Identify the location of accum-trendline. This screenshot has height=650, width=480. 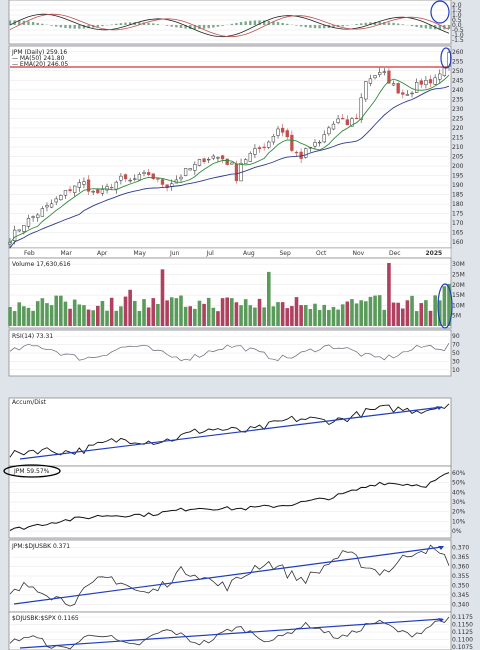
(231, 433).